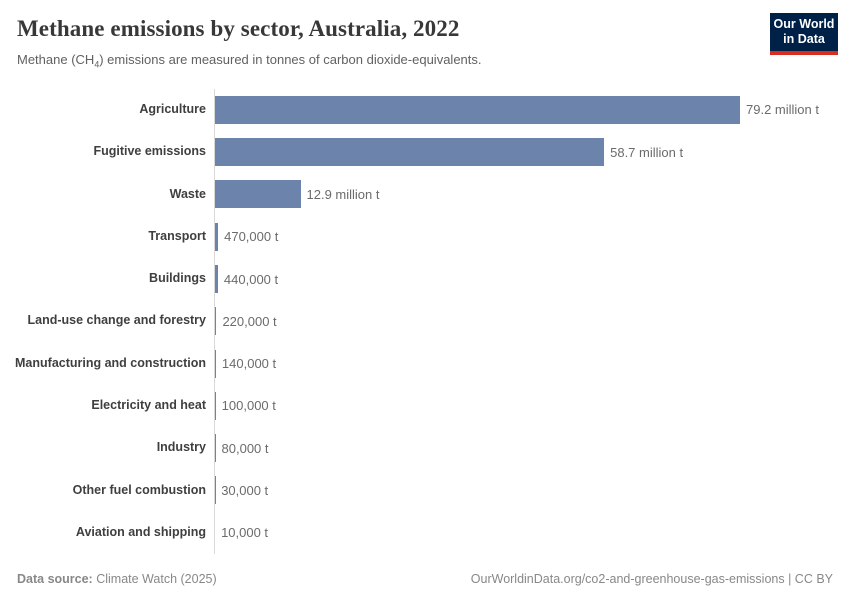 This screenshot has width=850, height=600. I want to click on category-label: Waste, so click(187, 193).